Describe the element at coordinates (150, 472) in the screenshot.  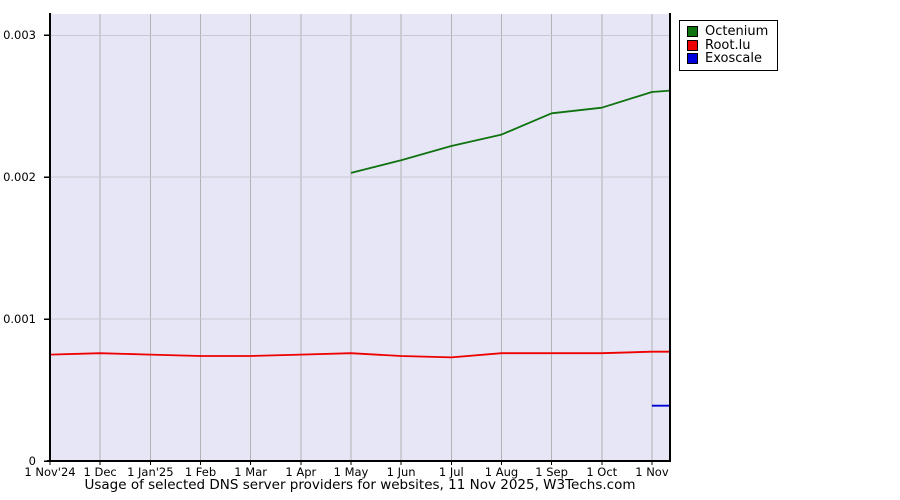
I see `x-tick-label: 1 Jan'25` at that location.